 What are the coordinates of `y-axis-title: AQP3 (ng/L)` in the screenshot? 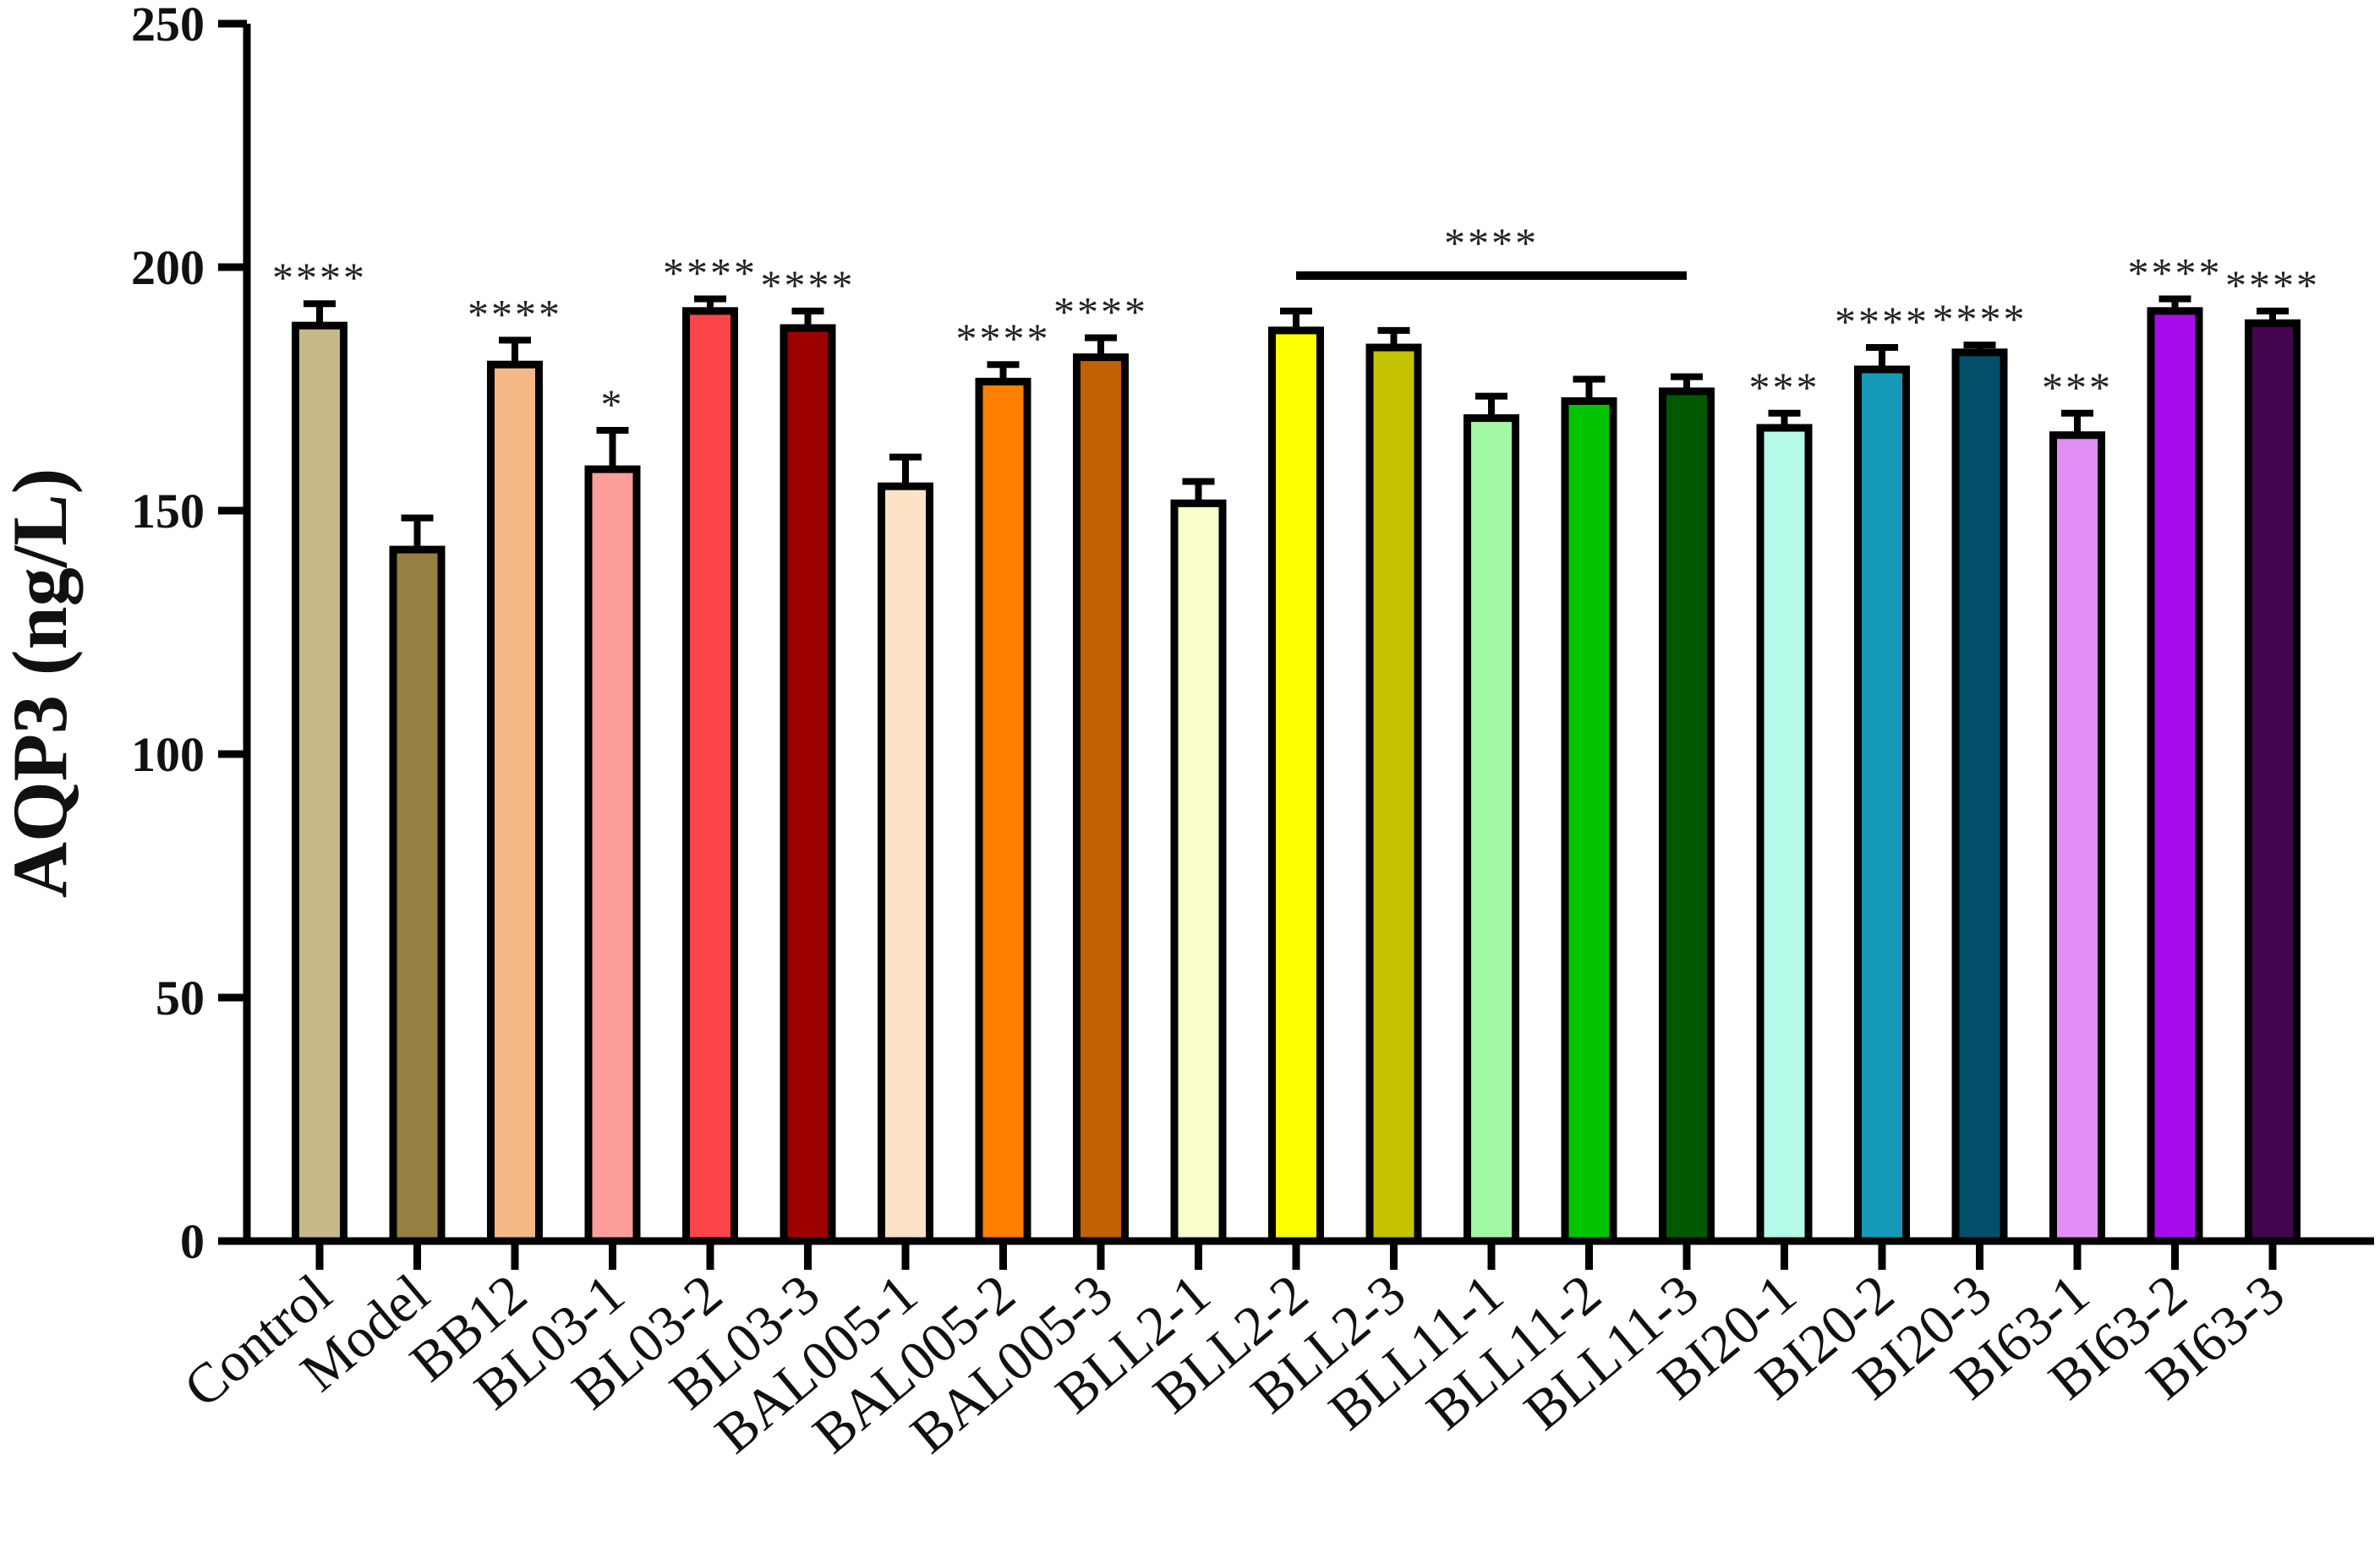 It's located at (41, 683).